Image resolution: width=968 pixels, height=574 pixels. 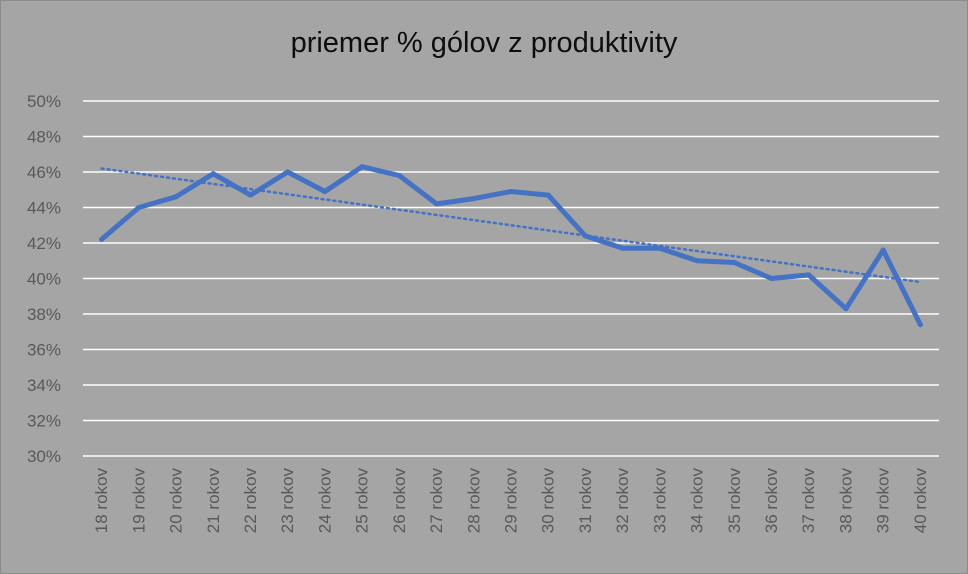 I want to click on x-tick-label: 31 rokov, so click(x=585, y=501).